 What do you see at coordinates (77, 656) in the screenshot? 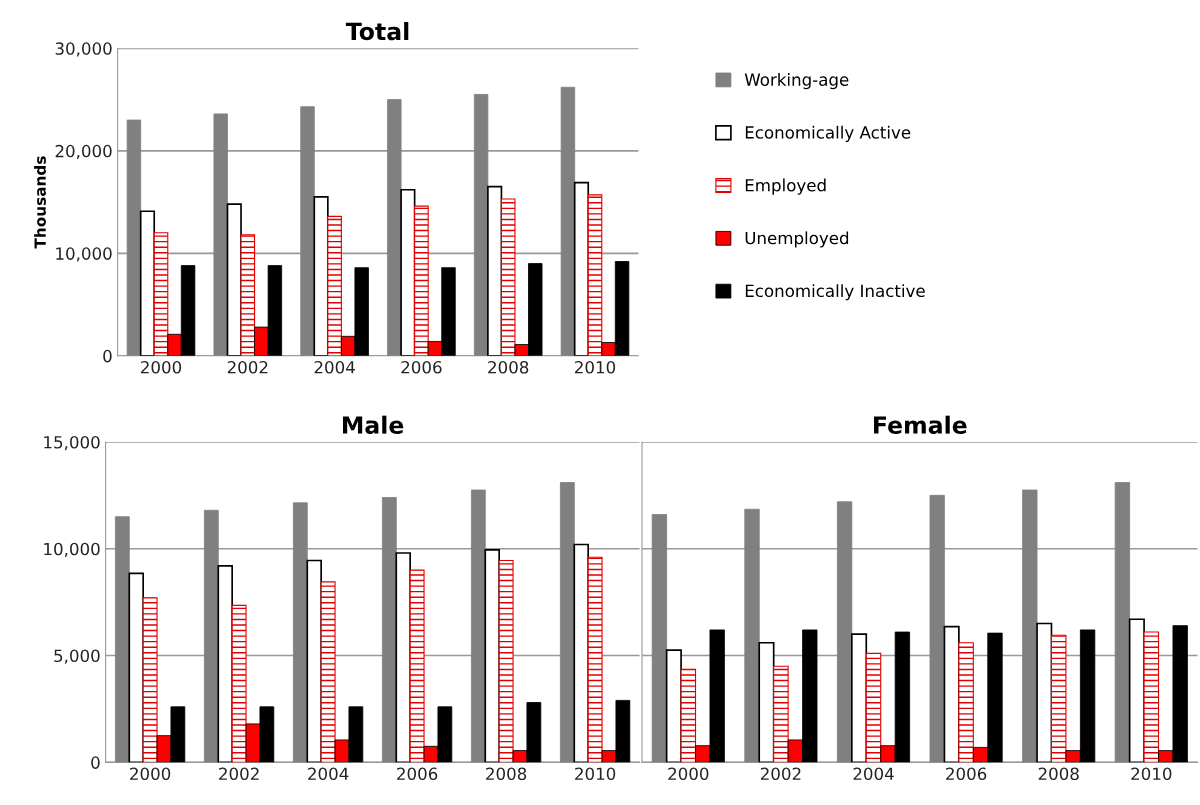
I see `y-tick-label: 5,000` at bounding box center [77, 656].